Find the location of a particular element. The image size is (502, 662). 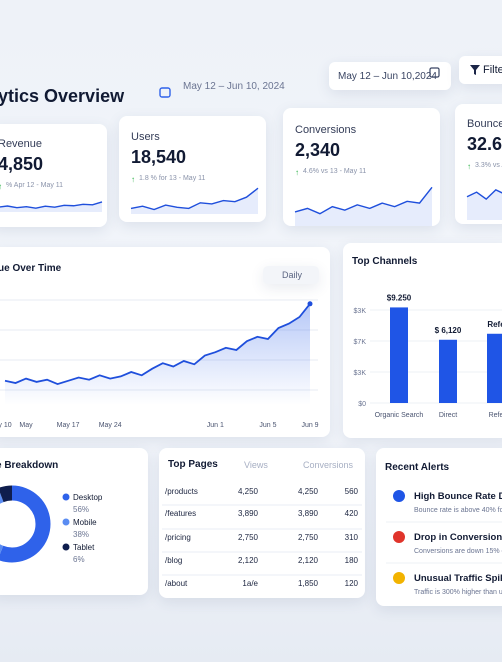

filter-button is located at coordinates (480, 70).